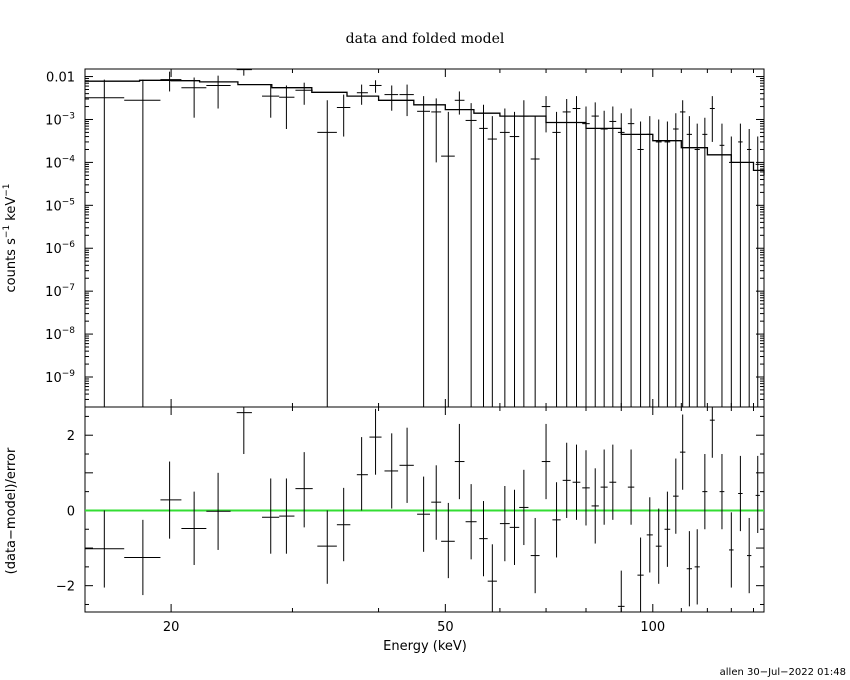 This screenshot has width=850, height=680. What do you see at coordinates (11, 510) in the screenshot?
I see `residual-y-axis-label: (data−model)/error` at bounding box center [11, 510].